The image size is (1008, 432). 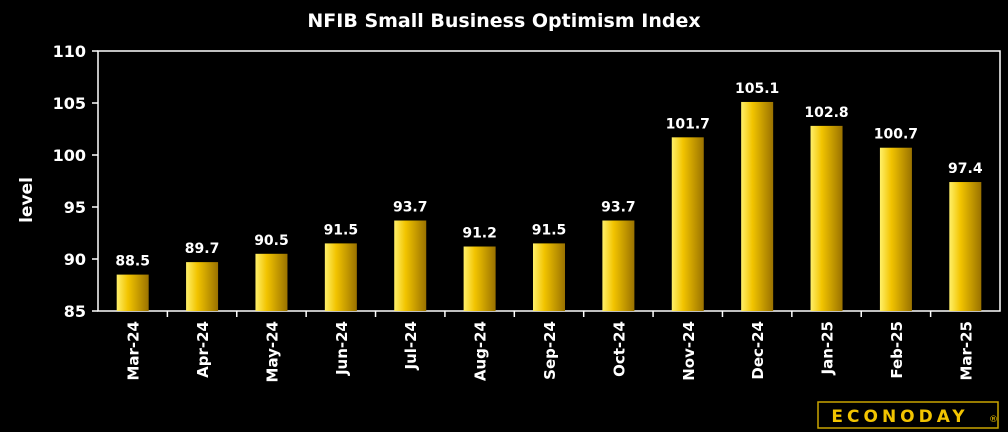 I want to click on logo-frame, so click(x=908, y=415).